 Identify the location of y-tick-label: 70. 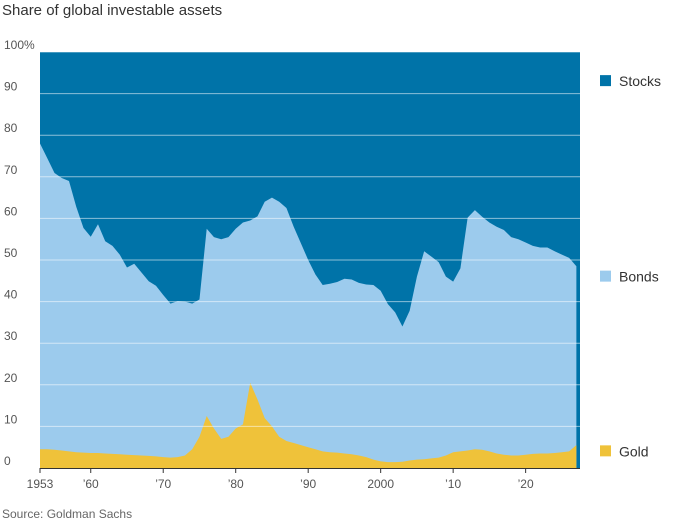
(11, 170).